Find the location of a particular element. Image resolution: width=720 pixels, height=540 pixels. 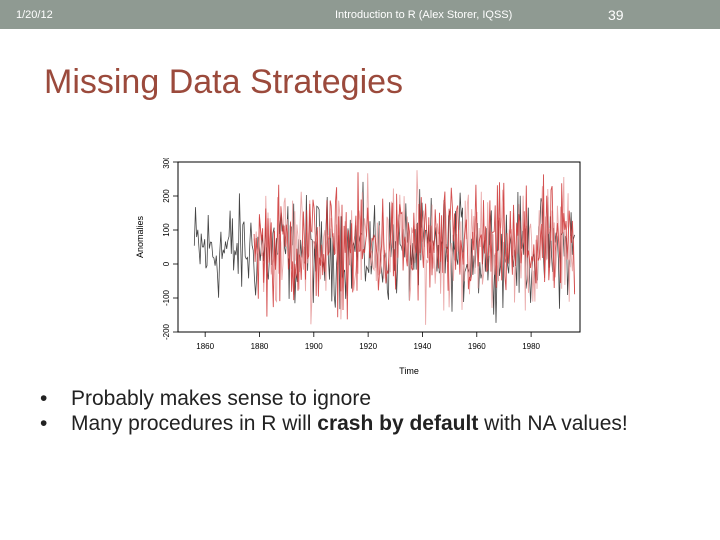

y-tick-label: -200 is located at coordinates (166, 331).